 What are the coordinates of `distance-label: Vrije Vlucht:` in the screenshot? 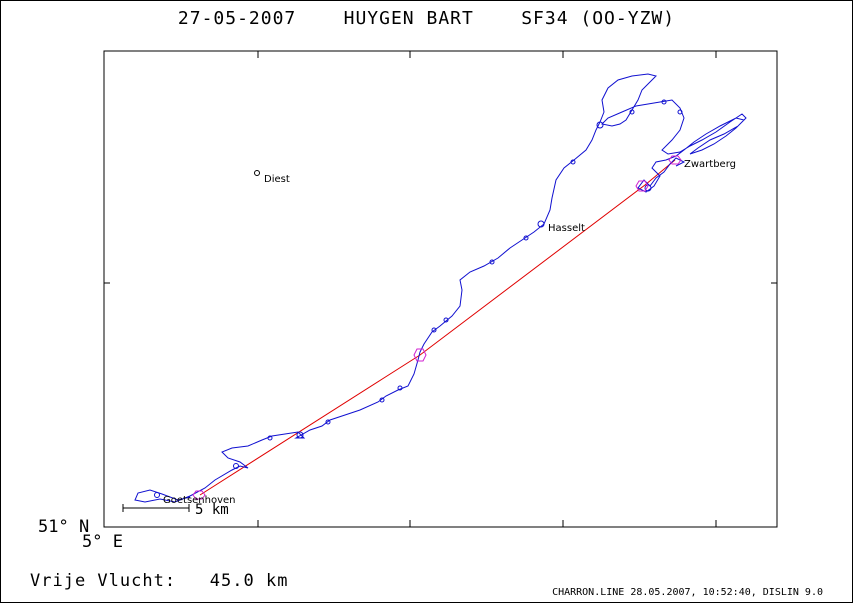 It's located at (103, 581).